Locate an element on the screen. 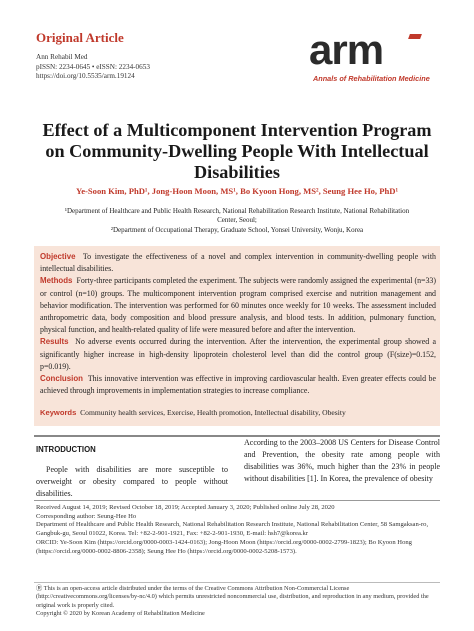 The image size is (474, 631). introduction-heading: INTRODUCTION is located at coordinates (66, 449).